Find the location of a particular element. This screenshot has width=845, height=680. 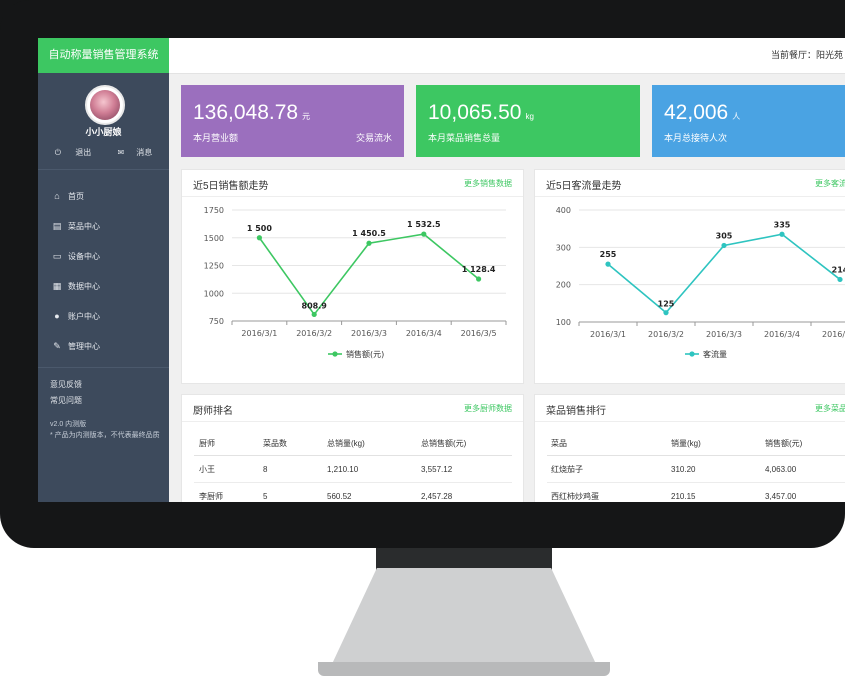

power-icon: ⏻ is located at coordinates (58, 152).